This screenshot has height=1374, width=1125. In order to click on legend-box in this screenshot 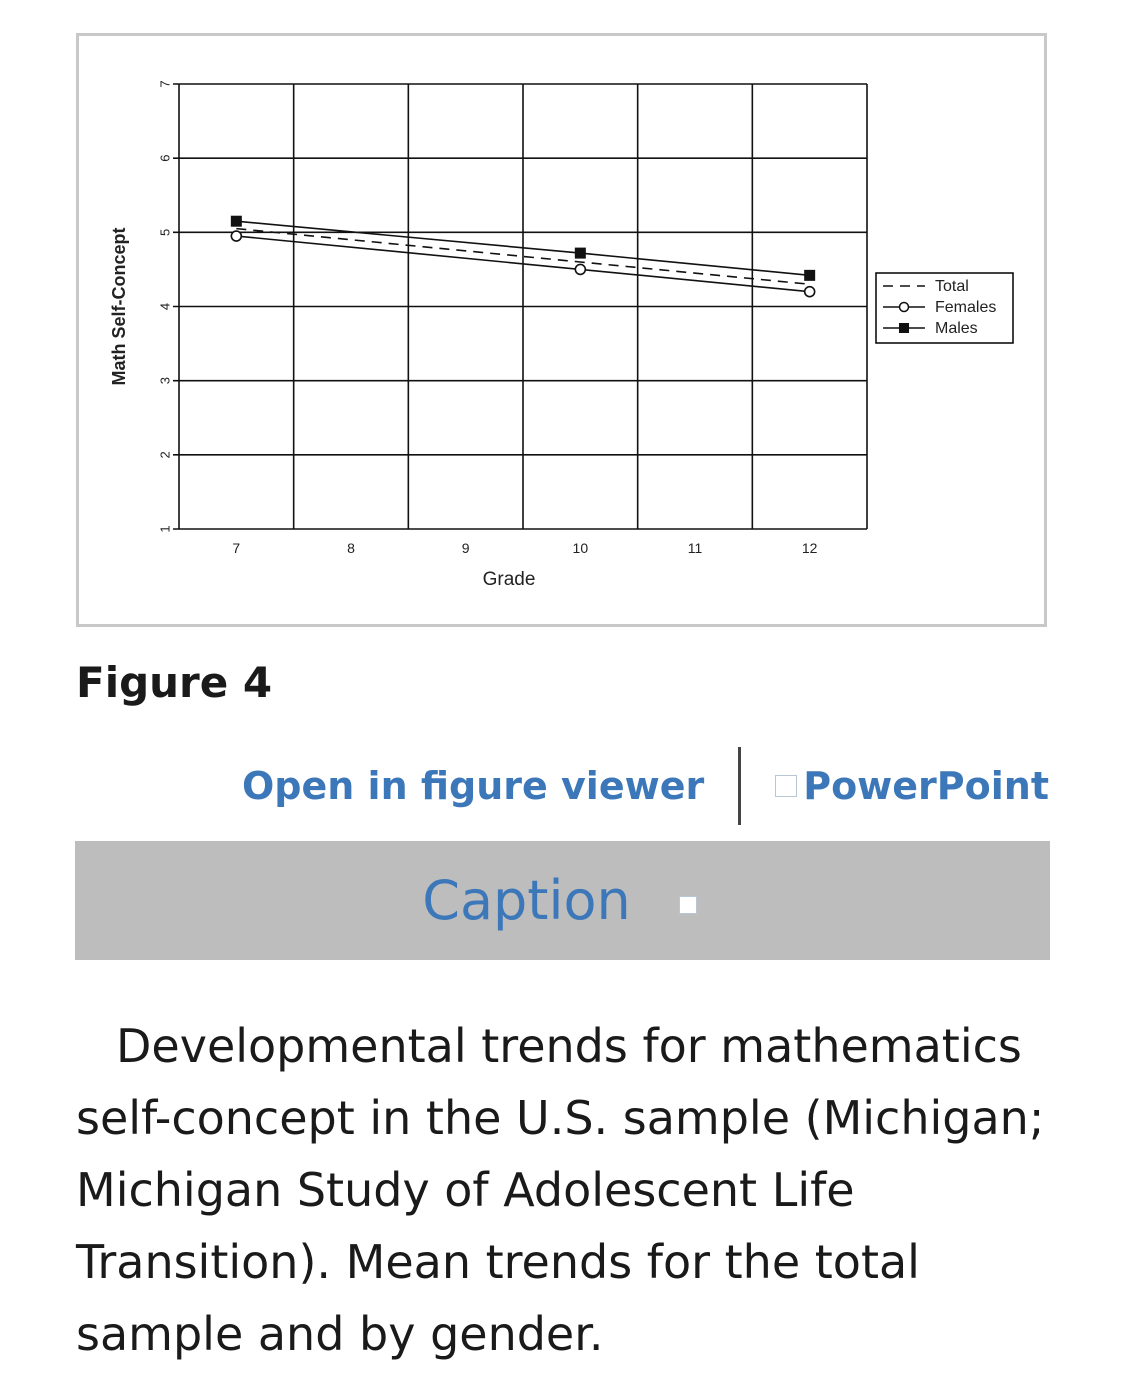, I will do `click(944, 308)`.